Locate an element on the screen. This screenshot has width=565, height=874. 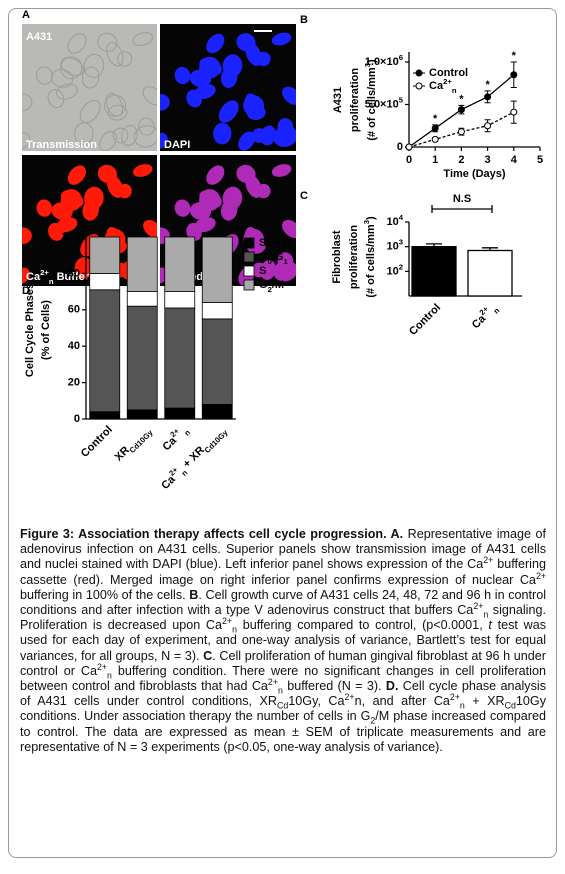
y-tick-label: 60 is located at coordinates (74, 310).